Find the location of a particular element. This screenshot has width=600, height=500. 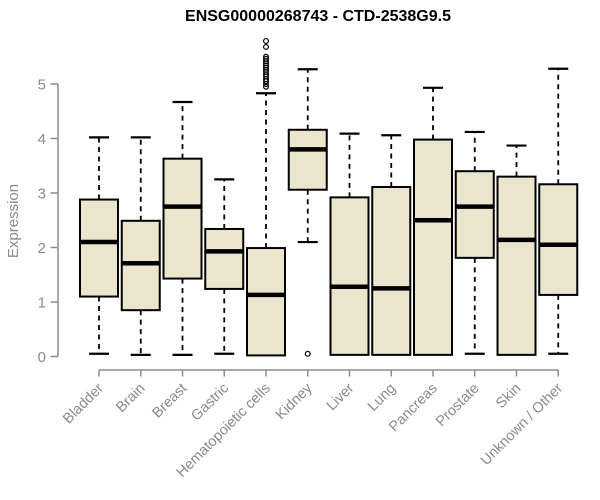

x-tick-label: Kidney is located at coordinates (294, 401).